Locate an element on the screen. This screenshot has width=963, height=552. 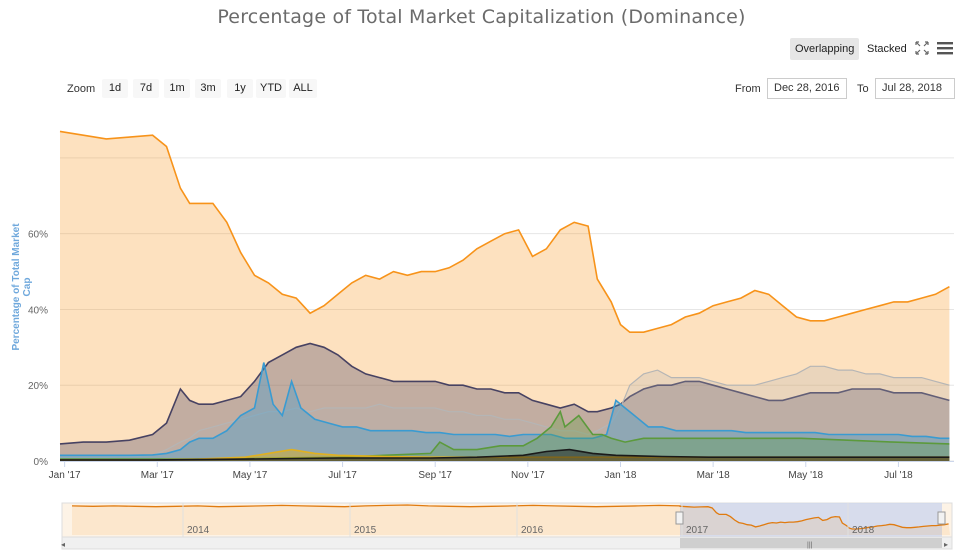
x-tick-label: Jul '18 is located at coordinates (898, 475).